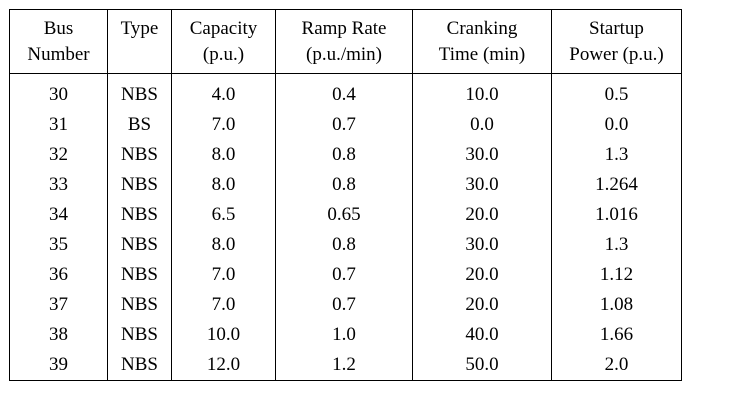  What do you see at coordinates (616, 305) in the screenshot?
I see `cell-startup-power: 1.08` at bounding box center [616, 305].